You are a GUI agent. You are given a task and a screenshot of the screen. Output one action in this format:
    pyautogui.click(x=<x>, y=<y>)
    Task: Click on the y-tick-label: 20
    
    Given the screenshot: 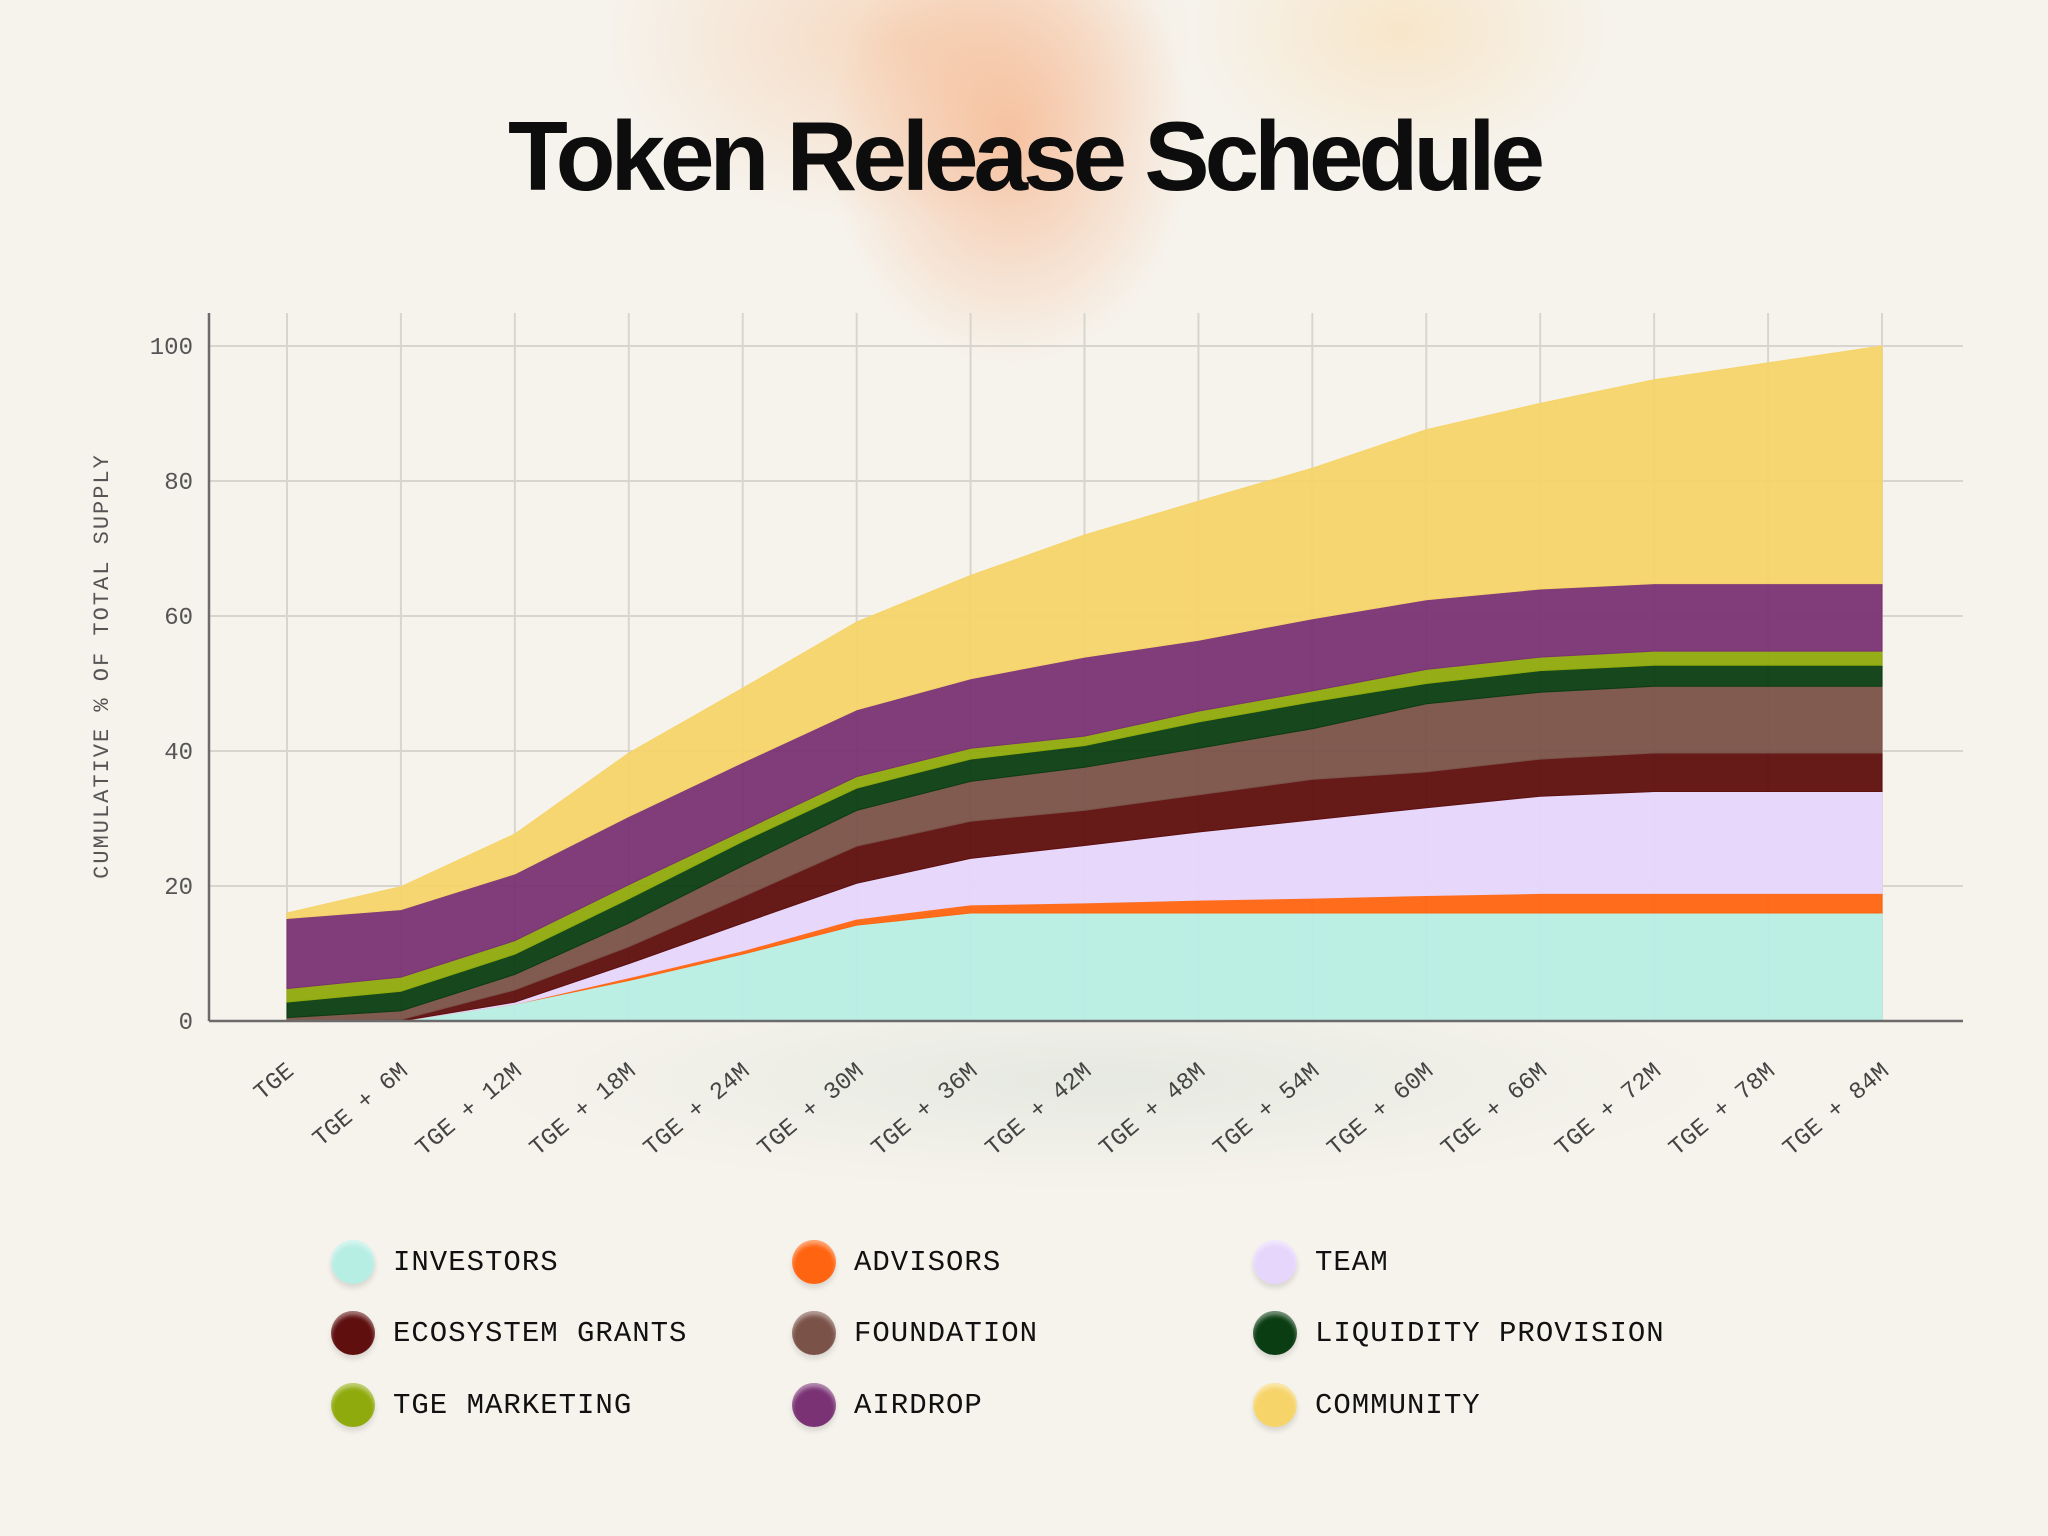 What is the action you would take?
    pyautogui.click(x=178, y=888)
    